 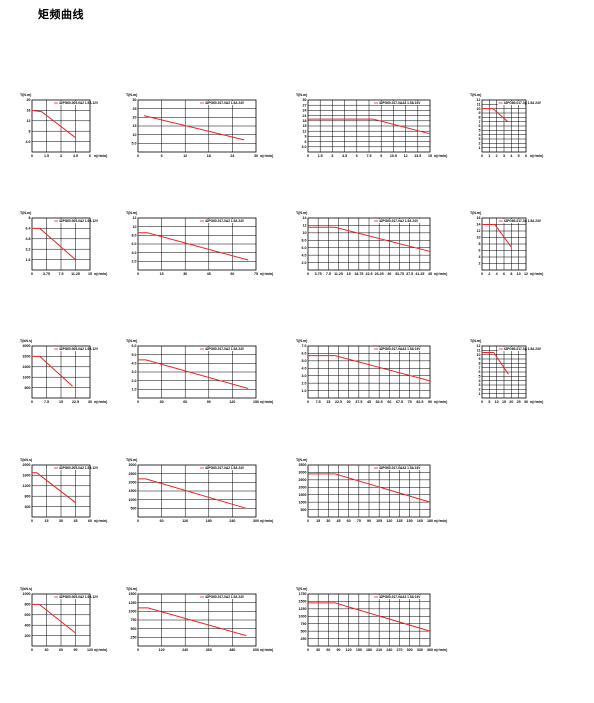 What do you see at coordinates (27, 377) in the screenshot?
I see `y-tick-label: 1600` at bounding box center [27, 377].